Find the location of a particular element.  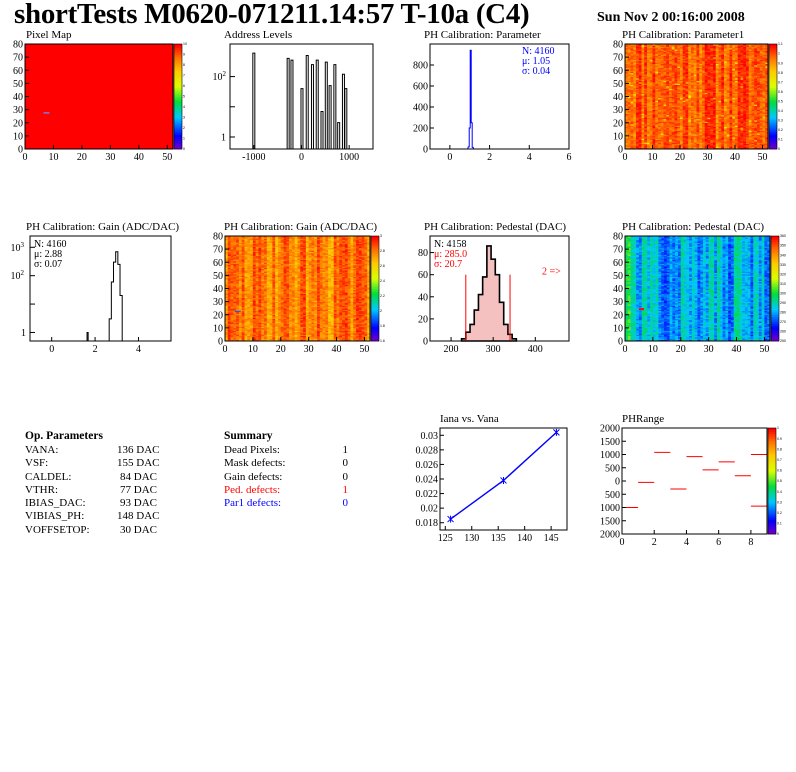

y-tick-label: 50 is located at coordinates (218, 276).